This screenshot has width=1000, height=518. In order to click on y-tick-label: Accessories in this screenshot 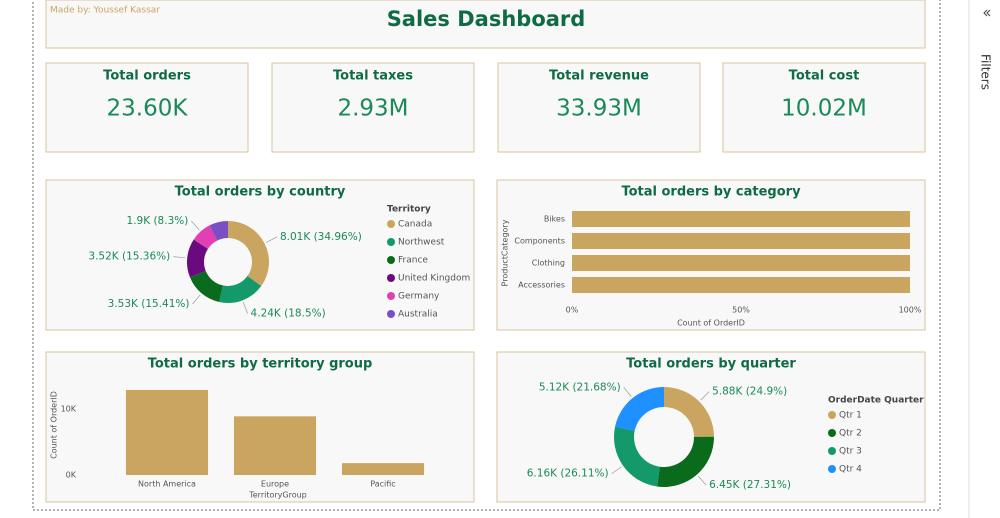, I will do `click(541, 285)`.